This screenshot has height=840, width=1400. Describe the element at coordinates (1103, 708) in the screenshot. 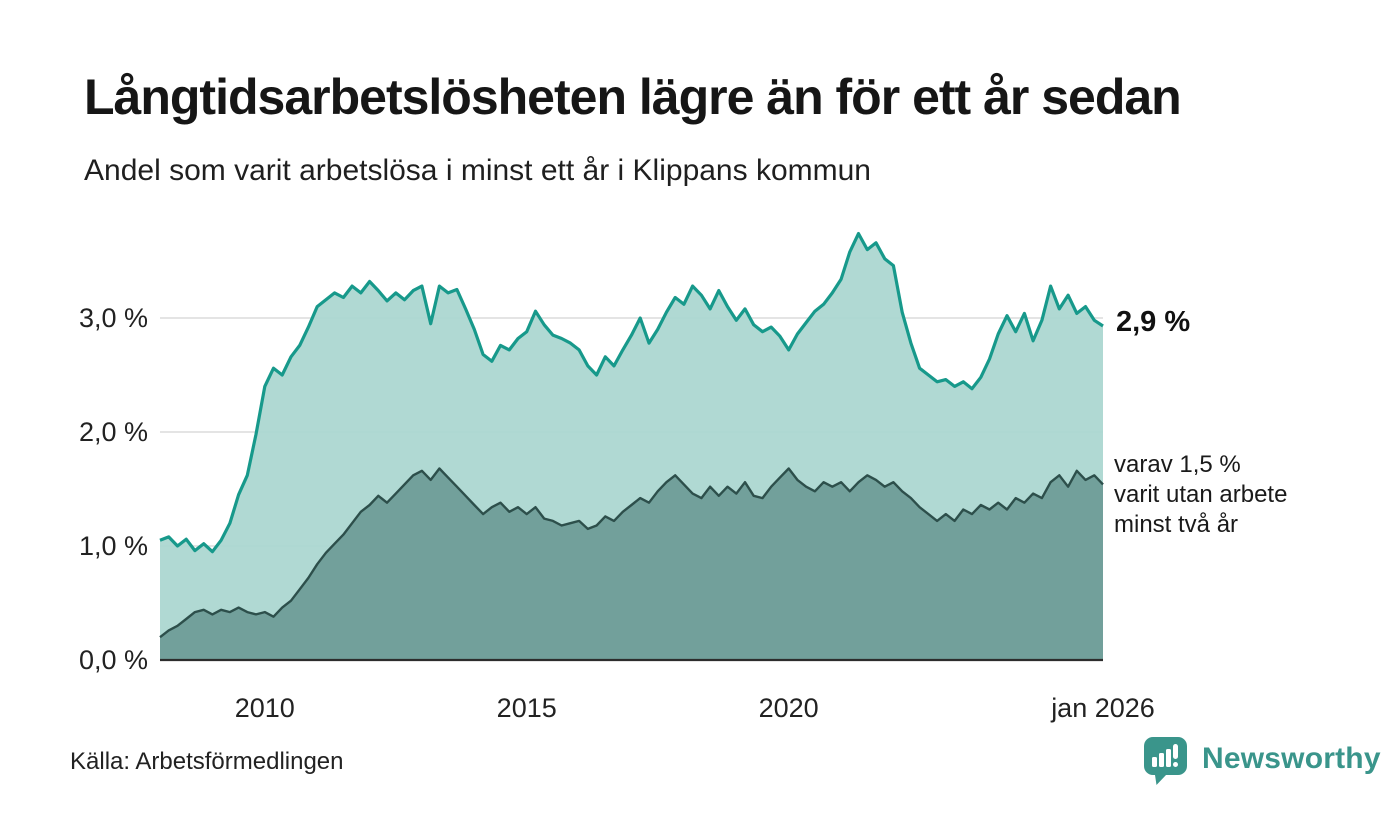

I see `x-tick-label: jan 2026` at that location.